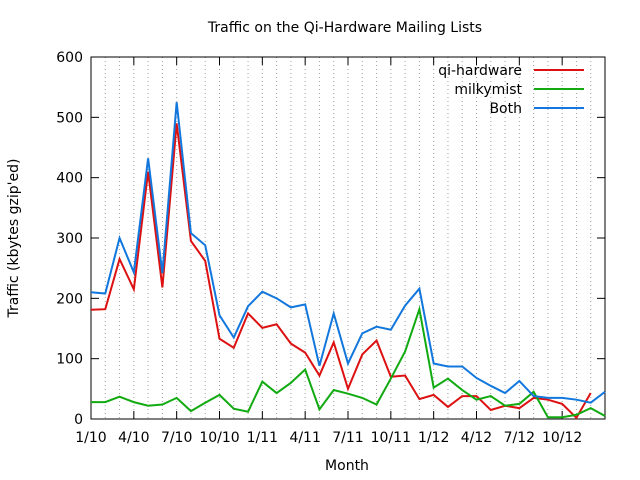 This screenshot has height=480, width=640. What do you see at coordinates (78, 420) in the screenshot?
I see `y-tick-label: 0` at bounding box center [78, 420].